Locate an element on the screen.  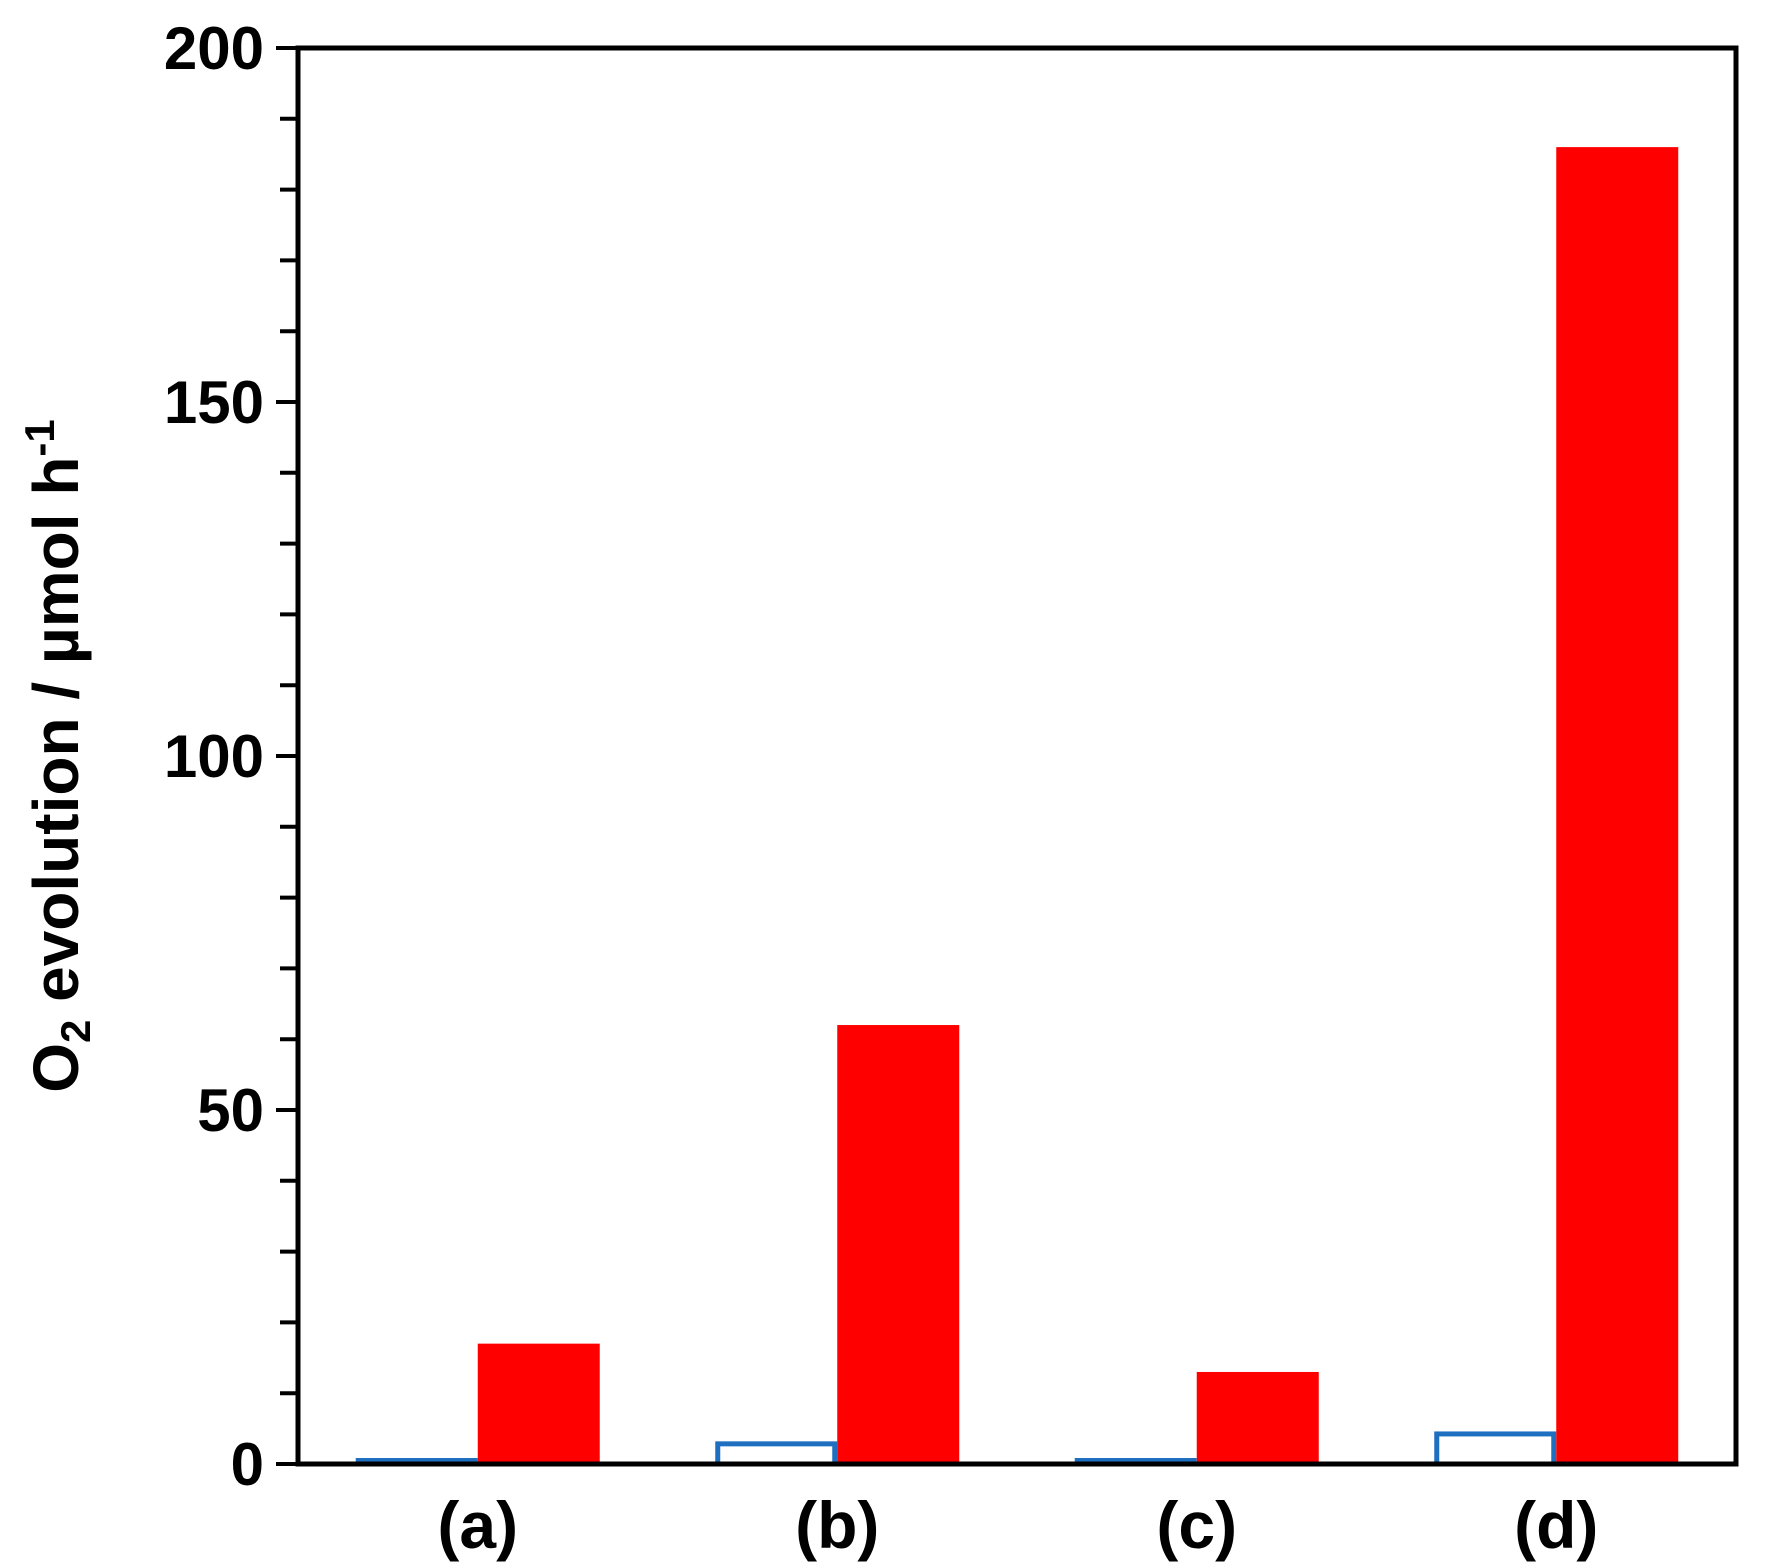
y-tick-label: 0 is located at coordinates (247, 1464).